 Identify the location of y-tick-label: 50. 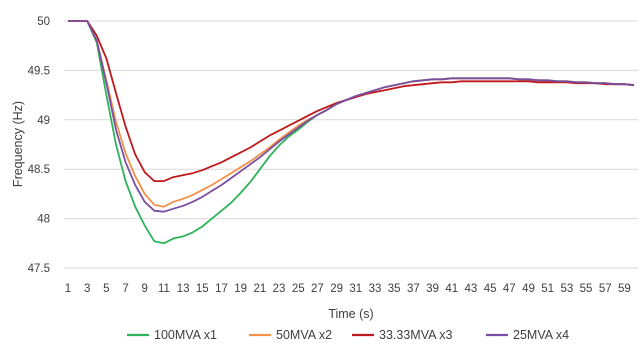
(43, 22).